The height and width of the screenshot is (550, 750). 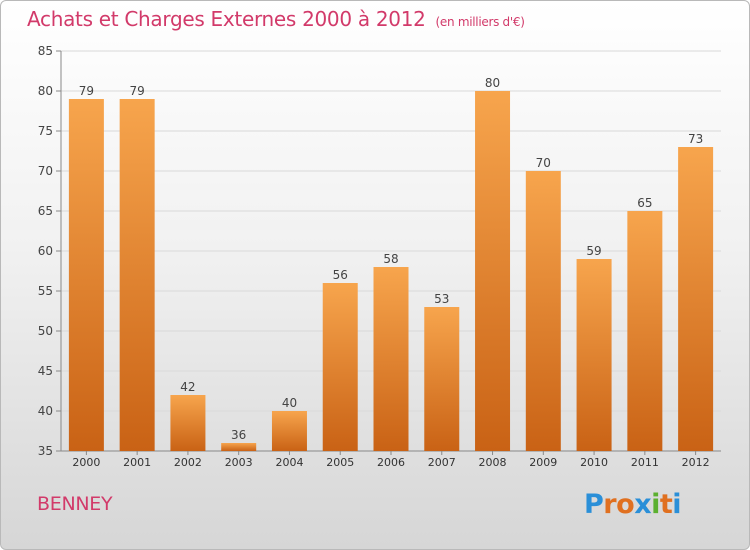 I want to click on y-tick-label: 35, so click(x=45, y=451).